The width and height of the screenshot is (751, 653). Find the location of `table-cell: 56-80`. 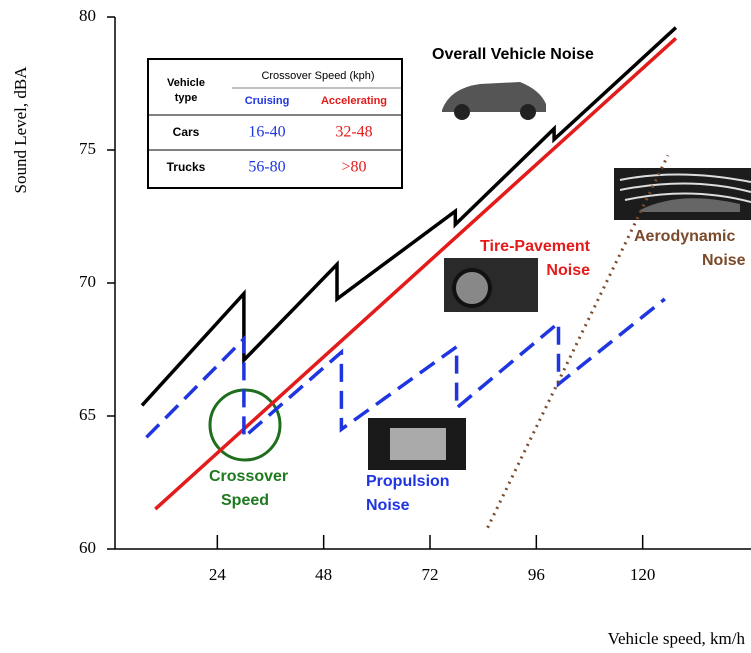

table-cell: 56-80 is located at coordinates (266, 167).